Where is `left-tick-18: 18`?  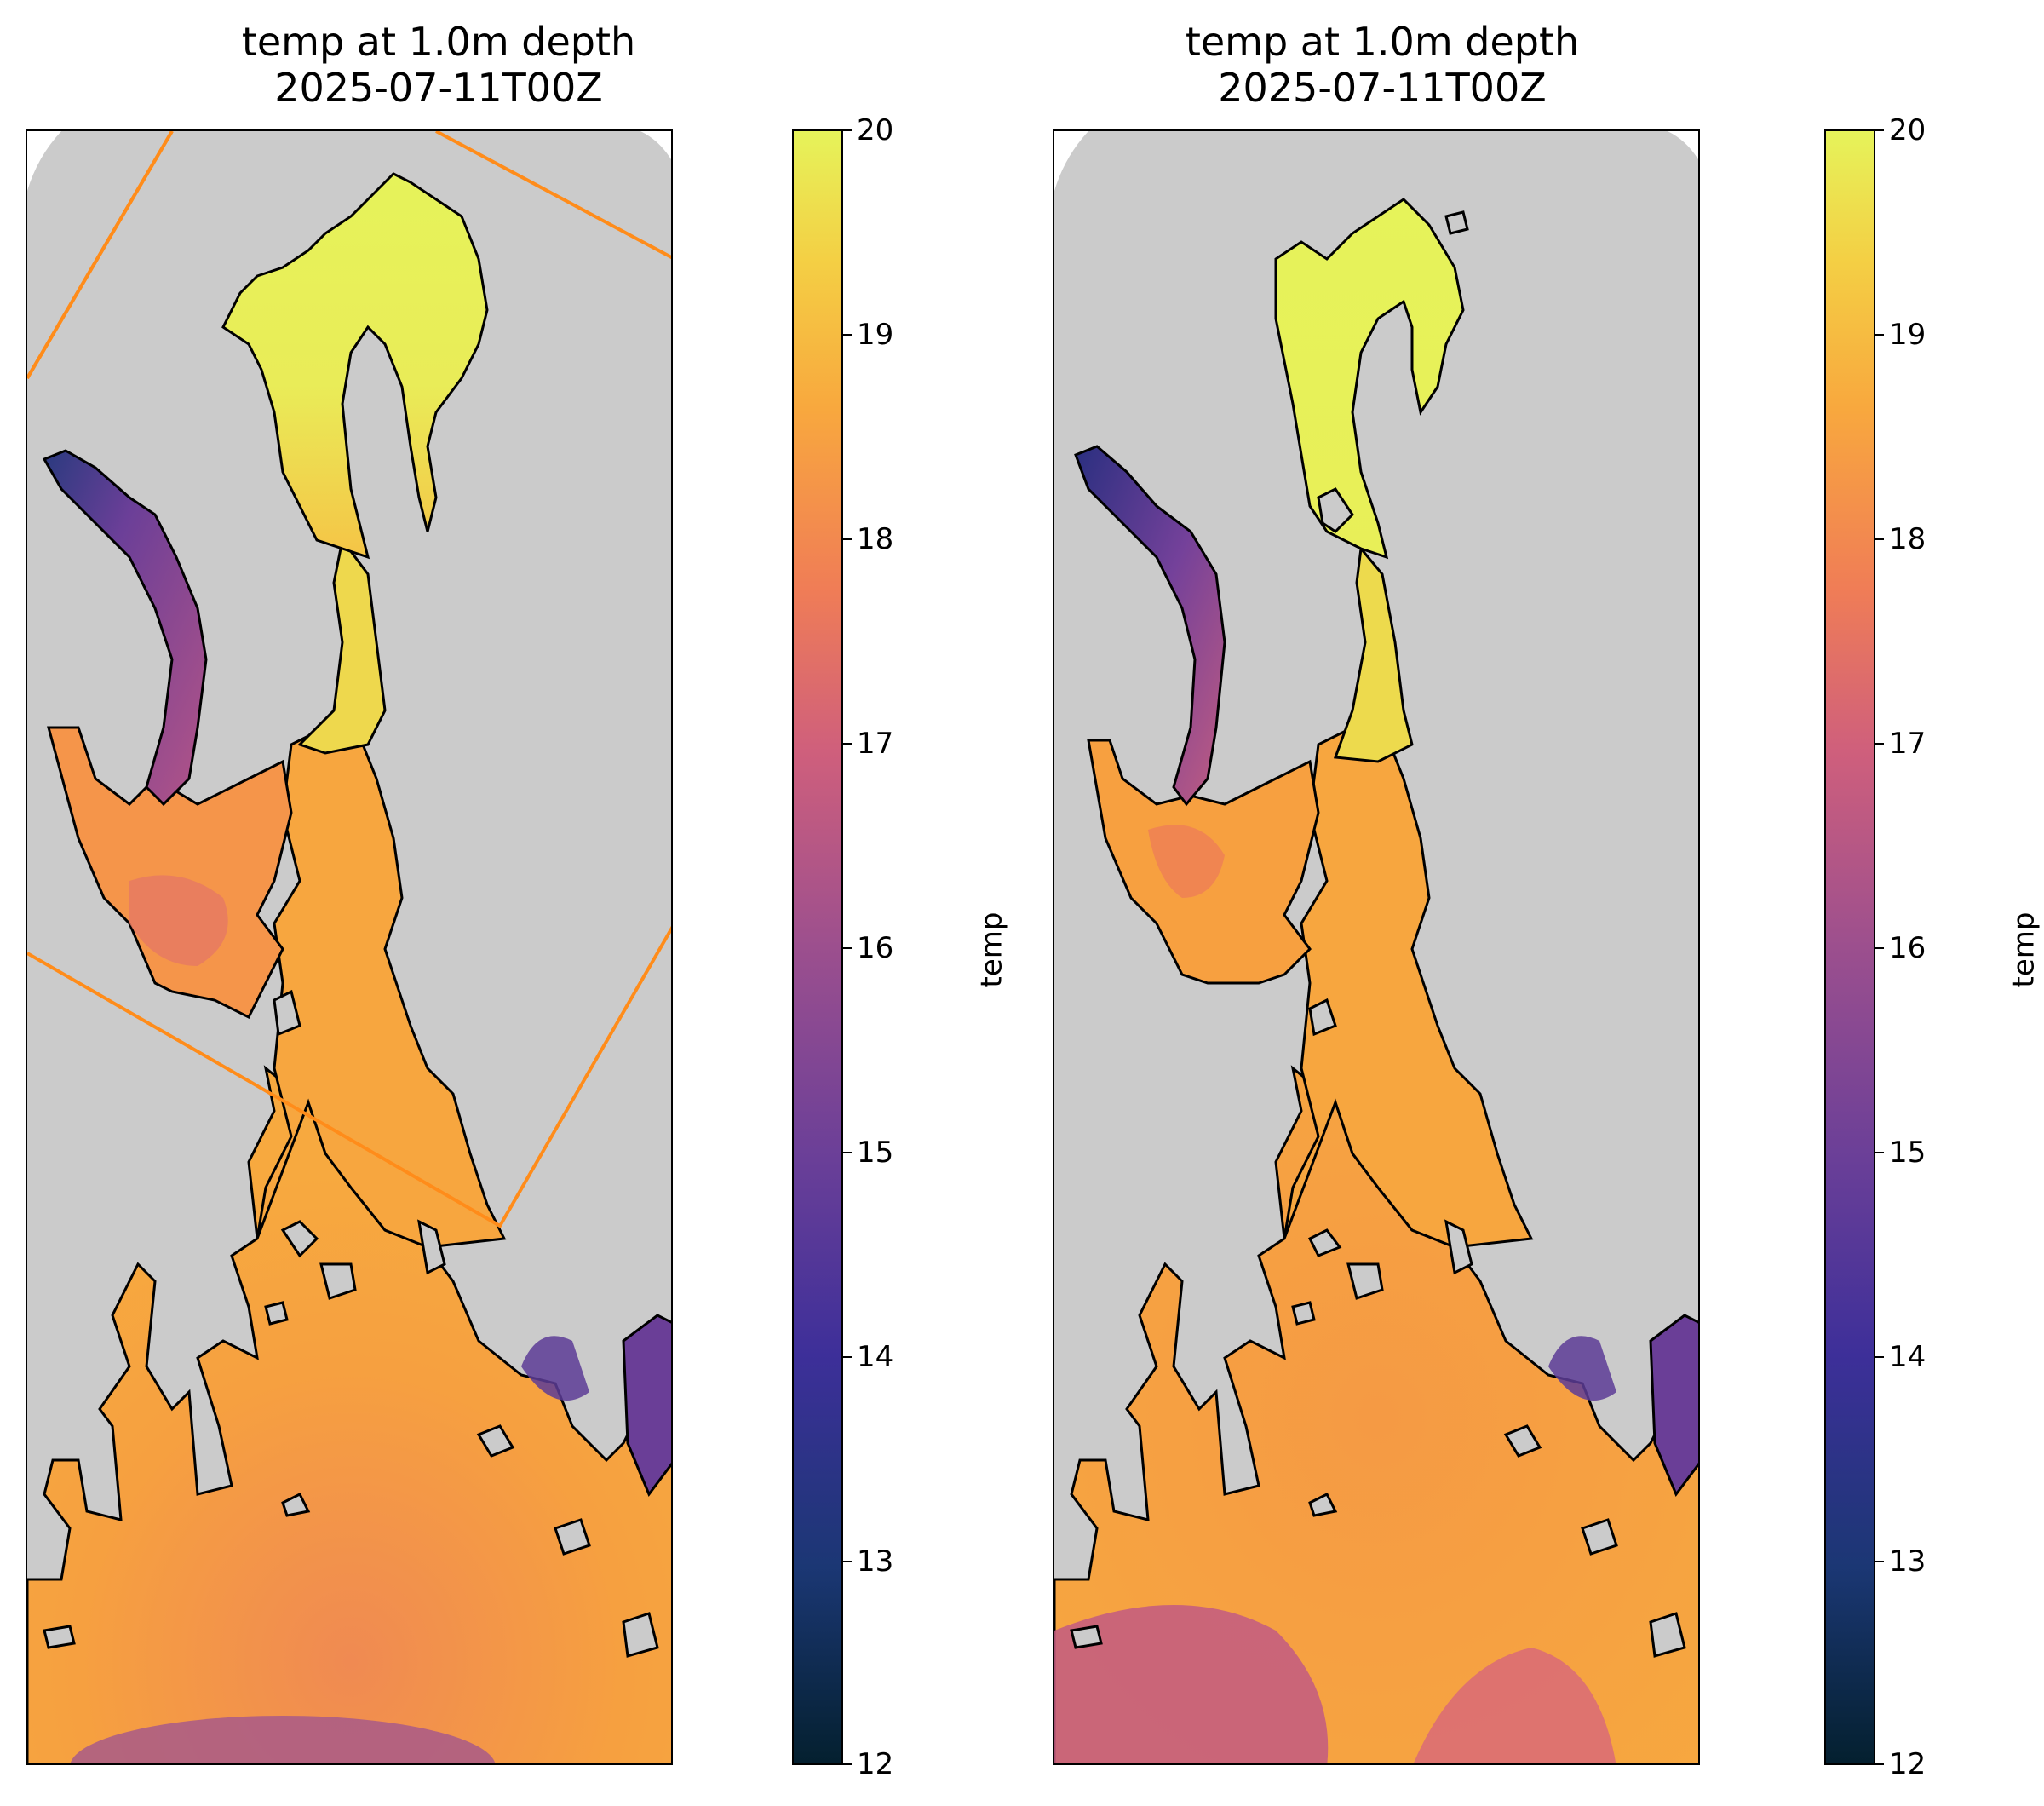
left-tick-18: 18 is located at coordinates (875, 539).